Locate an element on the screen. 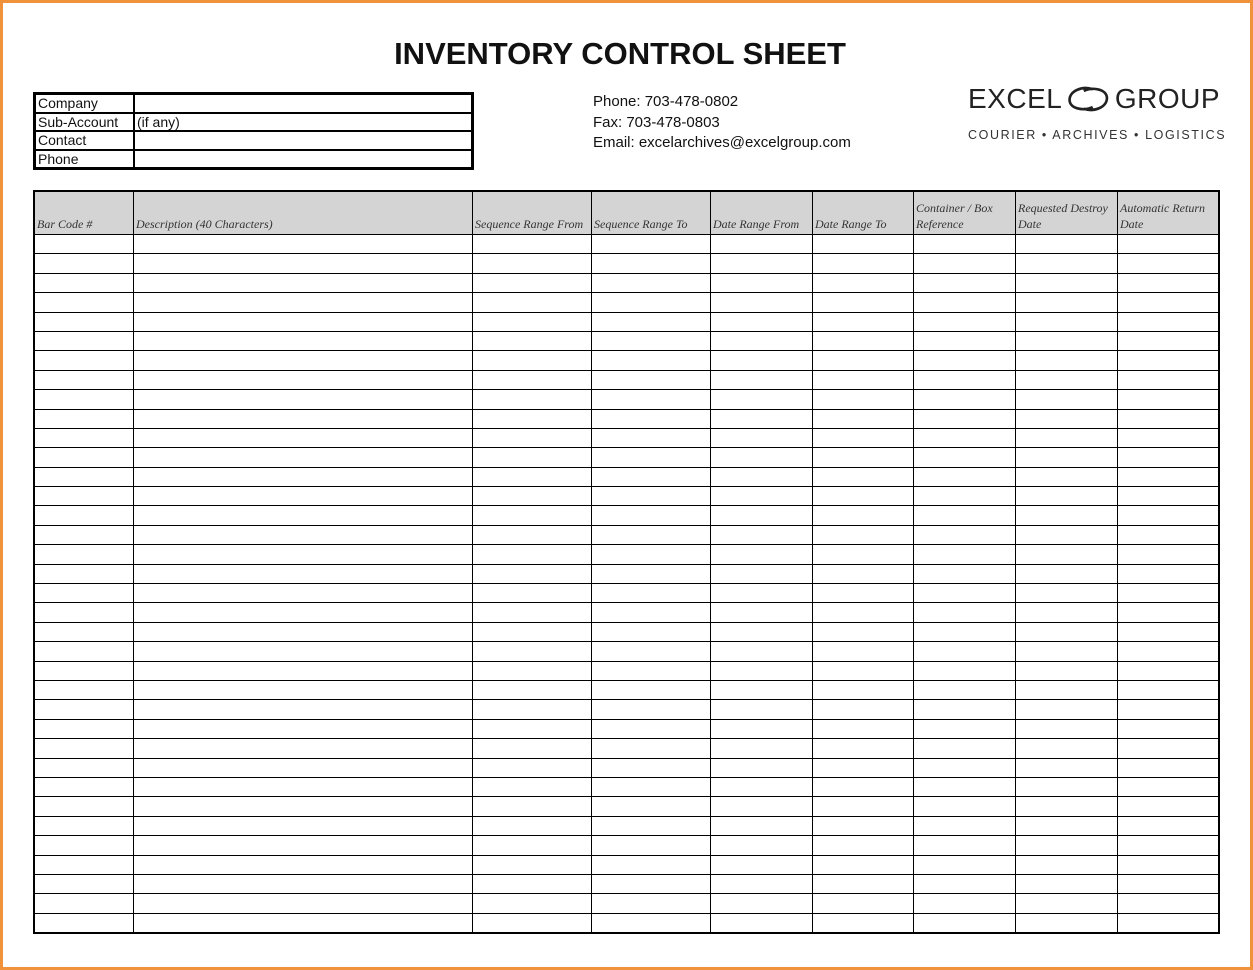 The width and height of the screenshot is (1253, 970). info-value-field is located at coordinates (303, 159).